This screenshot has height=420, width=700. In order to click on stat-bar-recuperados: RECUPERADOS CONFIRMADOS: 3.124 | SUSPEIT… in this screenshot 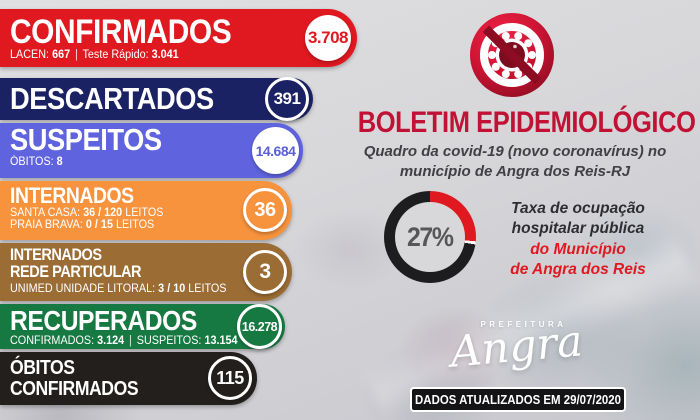, I will do `click(142, 326)`.